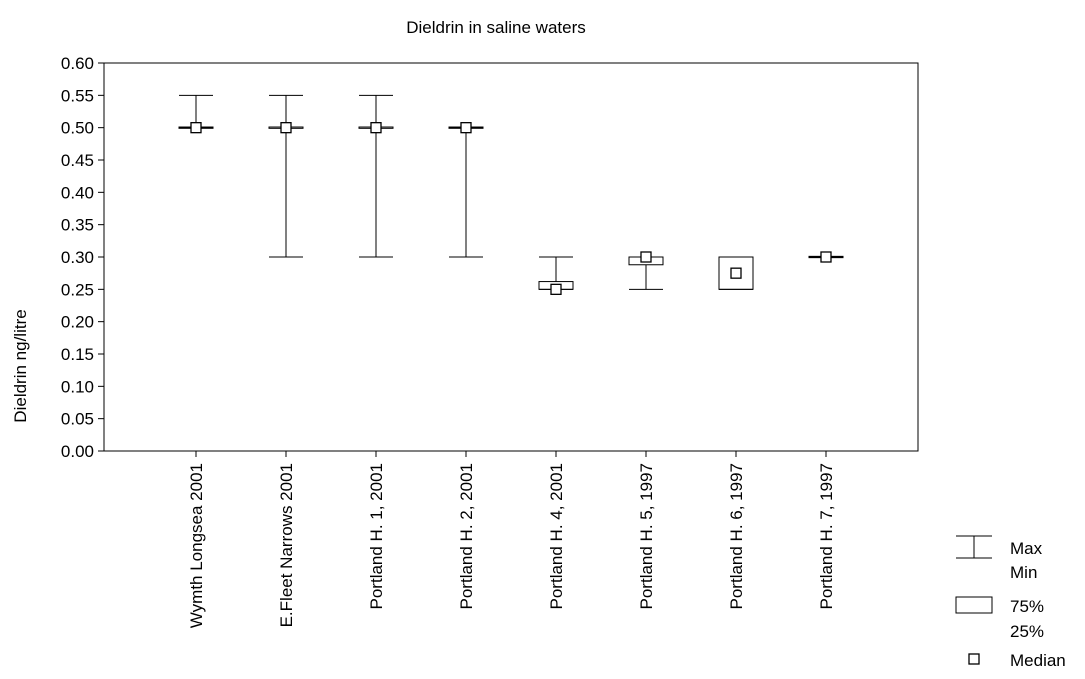  I want to click on y-tick-label: 0.25, so click(77, 289).